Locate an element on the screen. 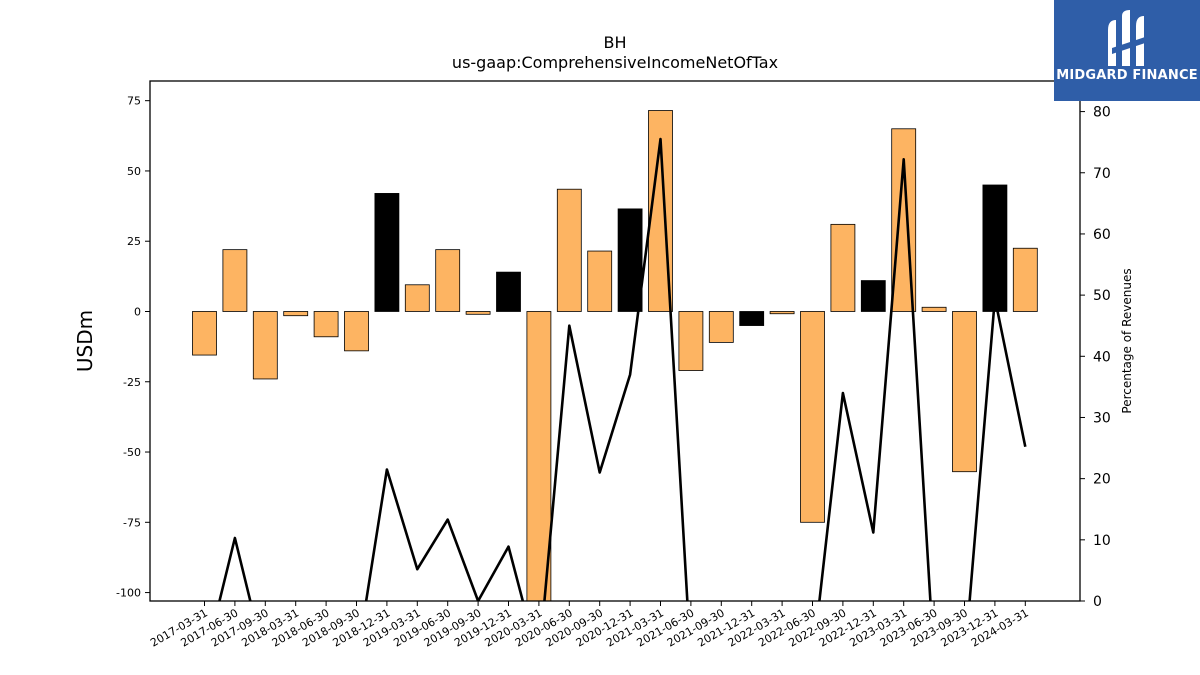 The image size is (1200, 675). y-tick-label-right: 50 is located at coordinates (1102, 296).